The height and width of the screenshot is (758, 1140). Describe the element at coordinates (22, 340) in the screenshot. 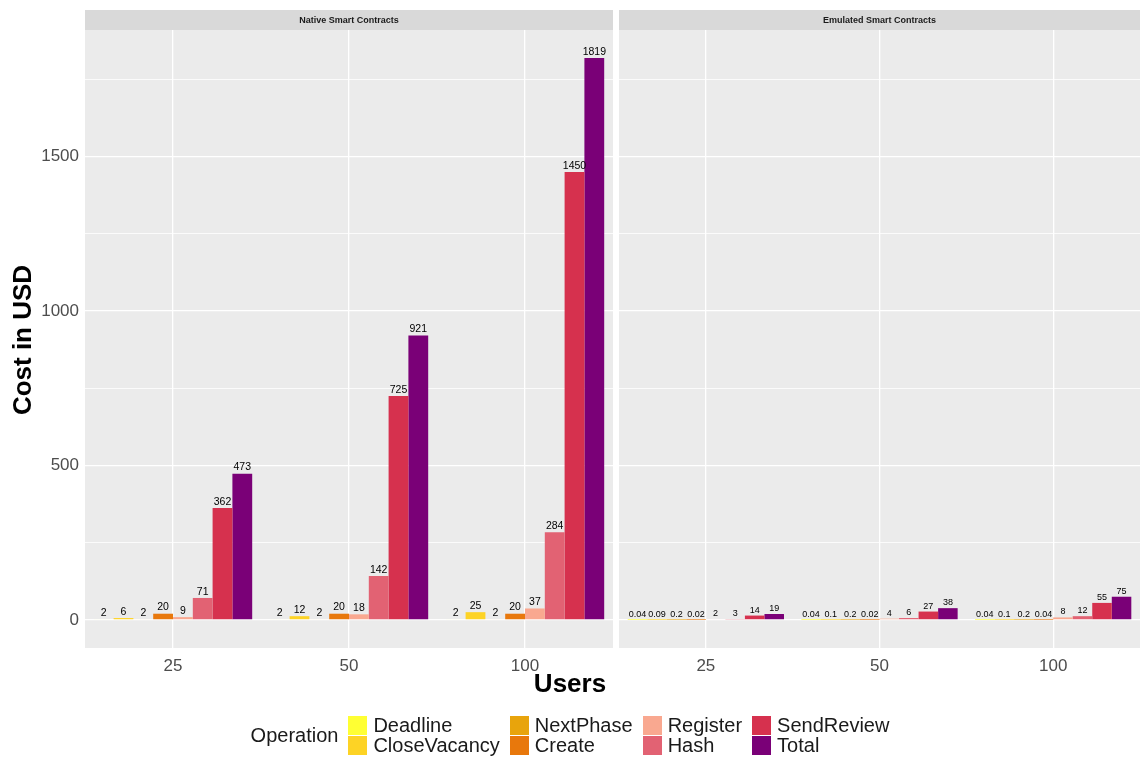

I see `y-axis-title: Cost in USD` at that location.